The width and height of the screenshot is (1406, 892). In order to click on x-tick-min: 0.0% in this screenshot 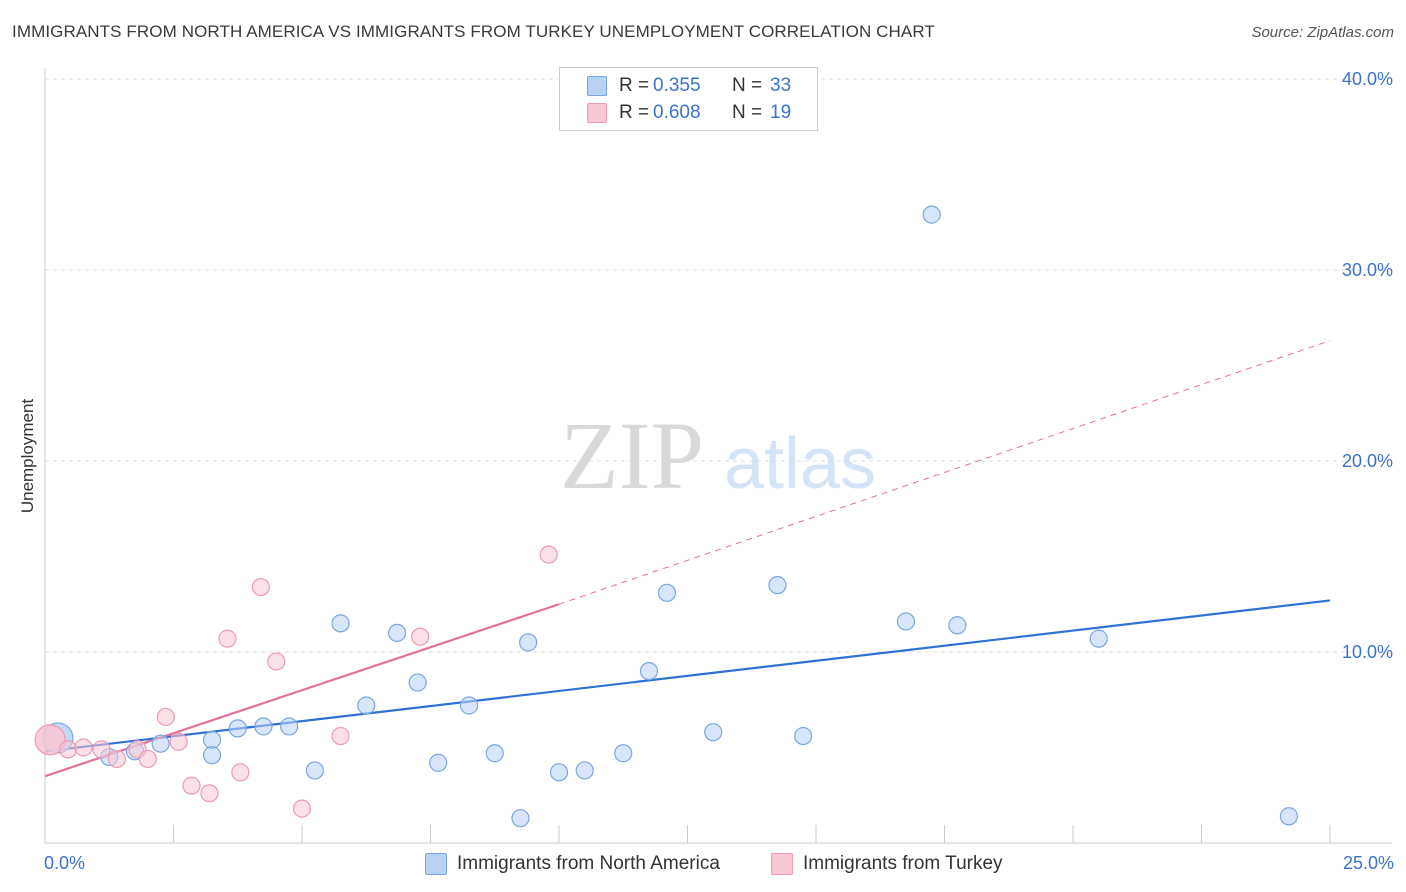, I will do `click(65, 863)`.